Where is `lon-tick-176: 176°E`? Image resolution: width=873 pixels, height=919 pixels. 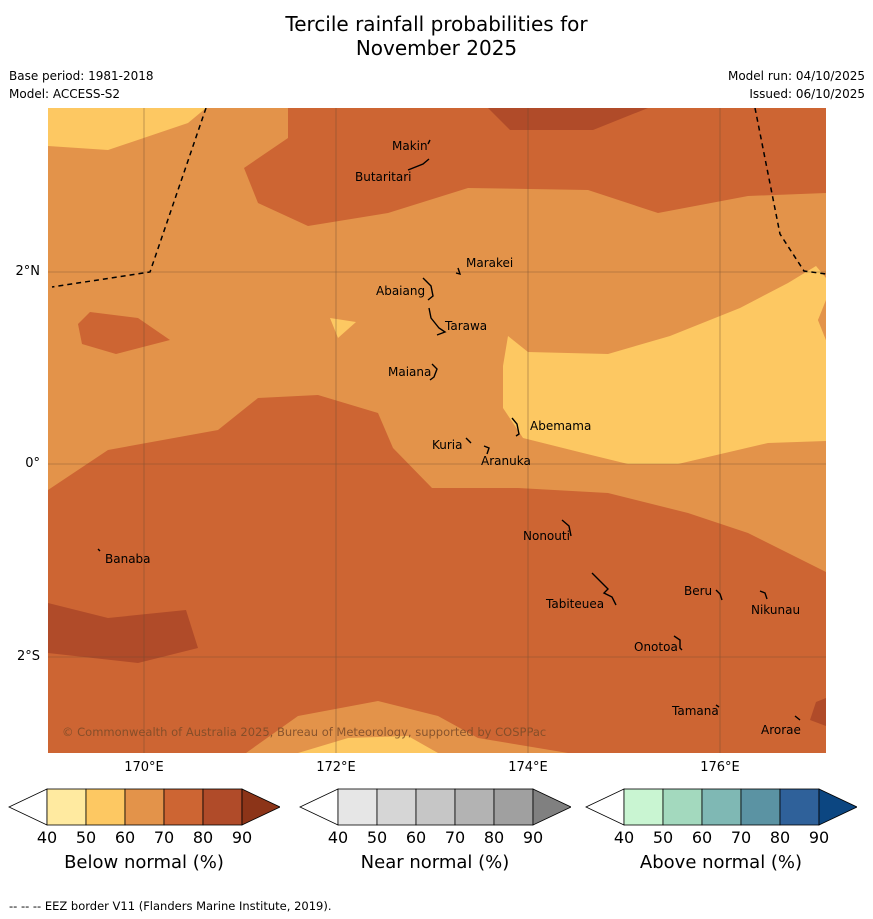 lon-tick-176: 176°E is located at coordinates (720, 767).